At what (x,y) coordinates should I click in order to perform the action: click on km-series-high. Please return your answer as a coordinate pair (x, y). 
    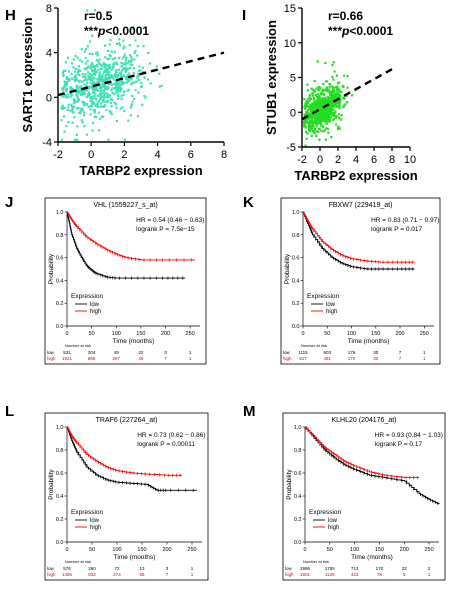
    Looking at the image, I should click on (359, 237).